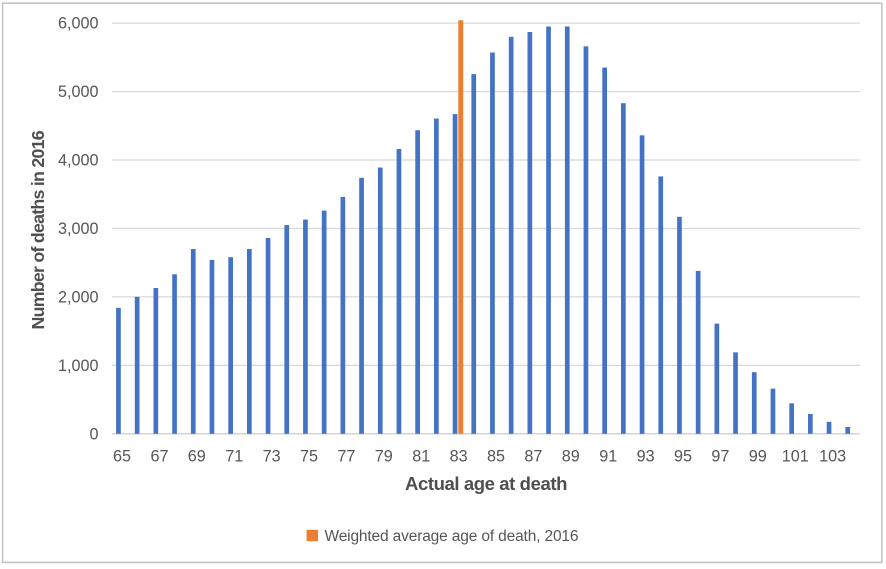 Image resolution: width=886 pixels, height=569 pixels. What do you see at coordinates (421, 456) in the screenshot?
I see `svg-text: 81` at bounding box center [421, 456].